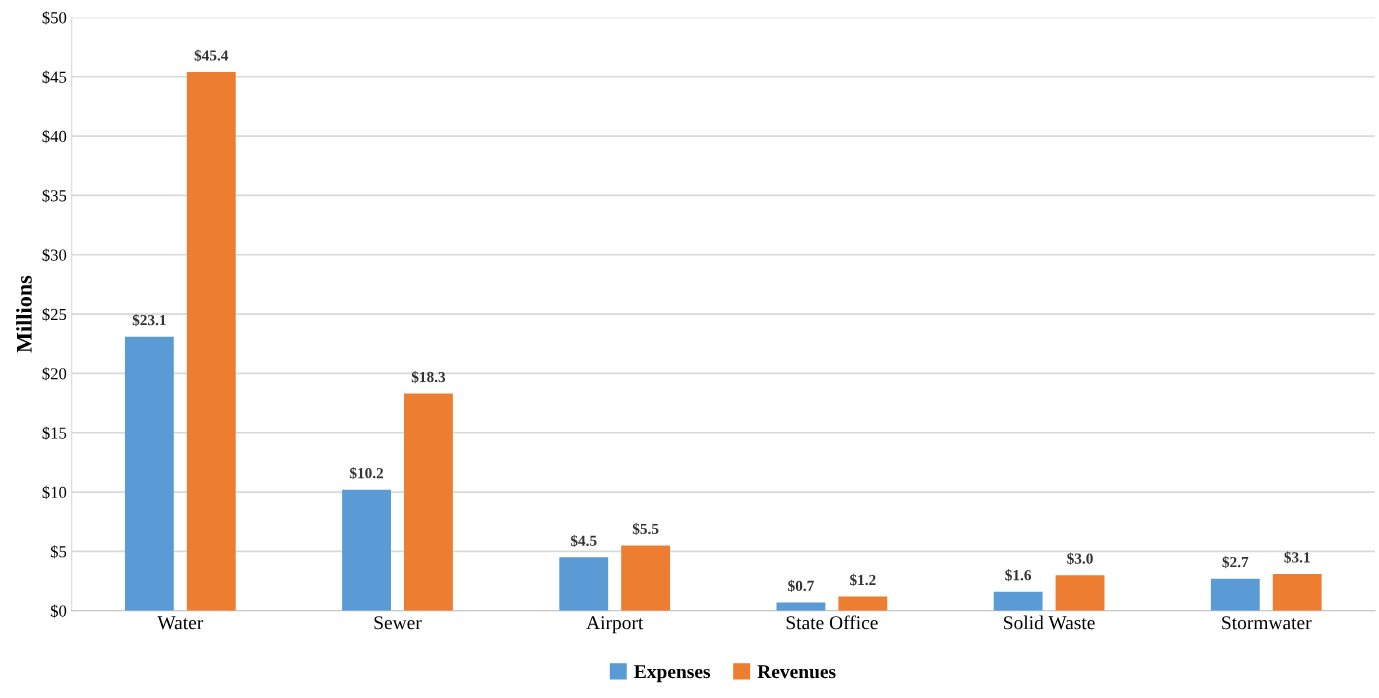 The width and height of the screenshot is (1379, 698). Describe the element at coordinates (54, 255) in the screenshot. I see `y-tick-label: $30` at that location.